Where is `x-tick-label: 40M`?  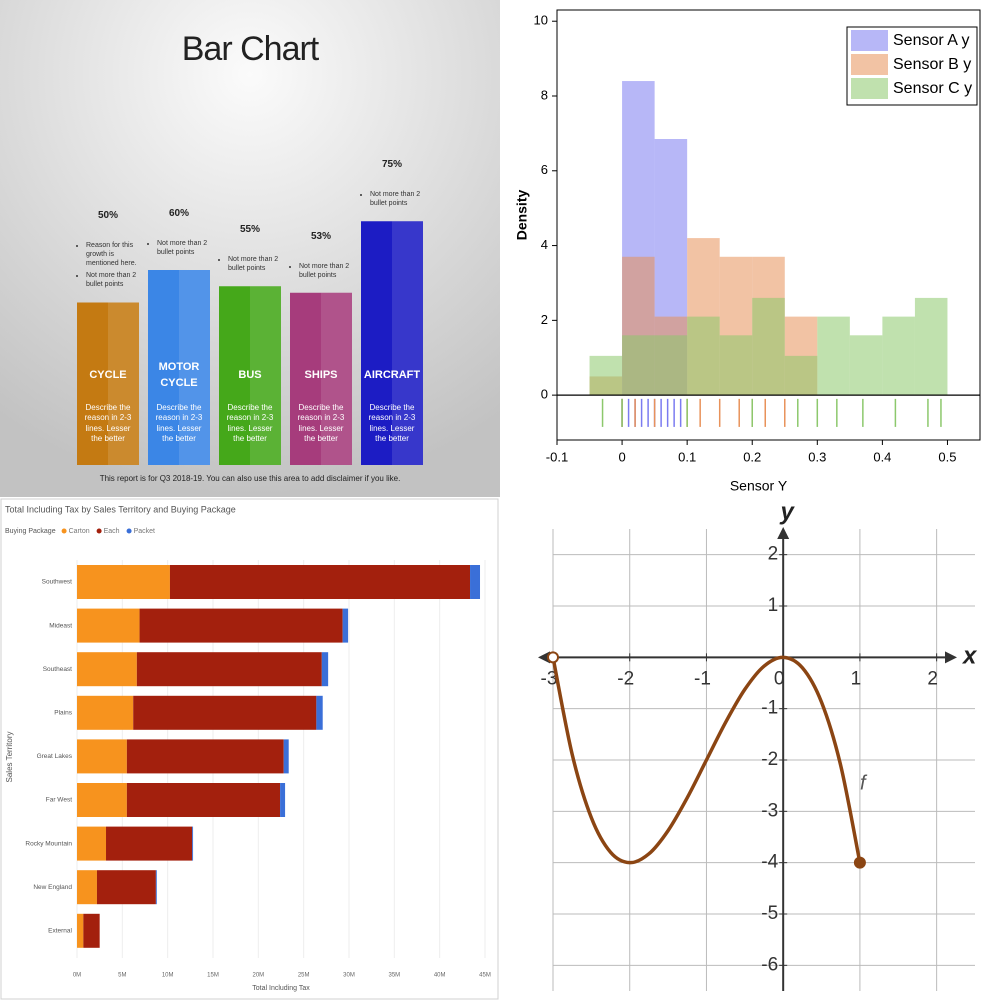 x-tick-label: 40M is located at coordinates (440, 976).